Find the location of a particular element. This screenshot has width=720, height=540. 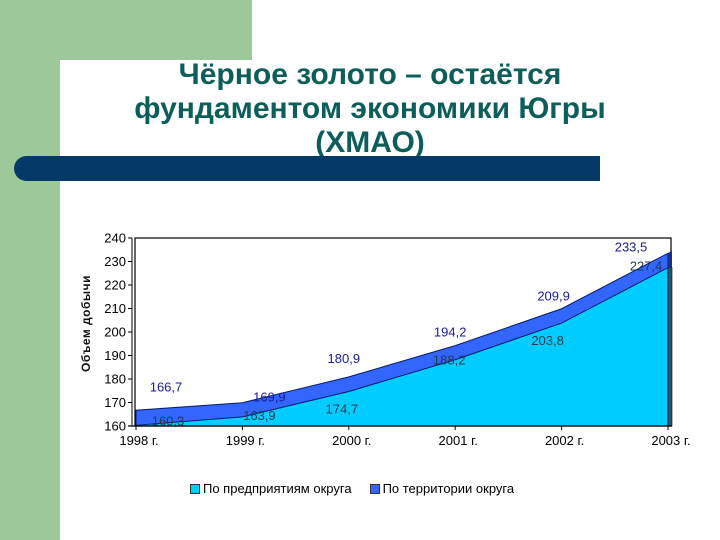

legend-label-territory: По территории округа is located at coordinates (448, 488).